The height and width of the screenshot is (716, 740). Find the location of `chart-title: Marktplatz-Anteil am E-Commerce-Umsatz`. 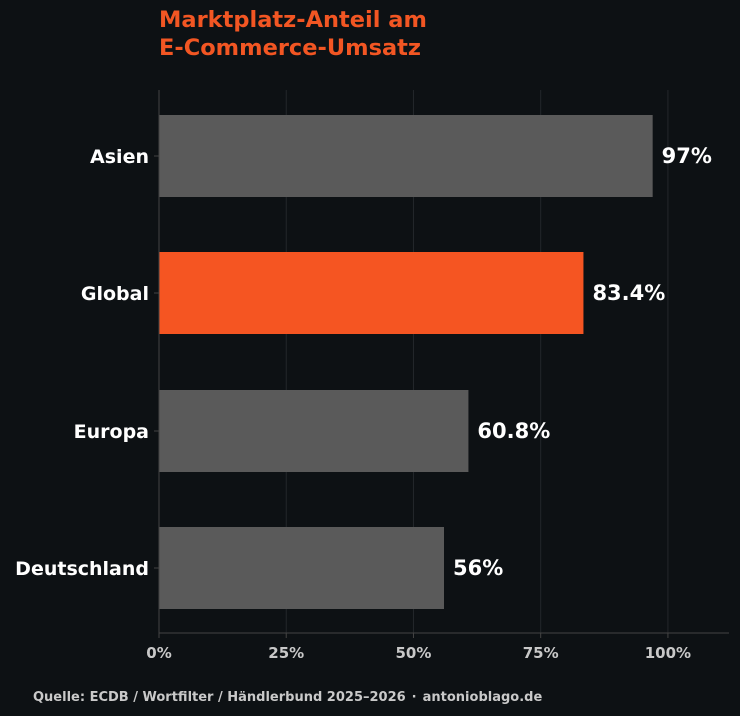

chart-title: Marktplatz-Anteil am E-Commerce-Umsatz is located at coordinates (293, 34).